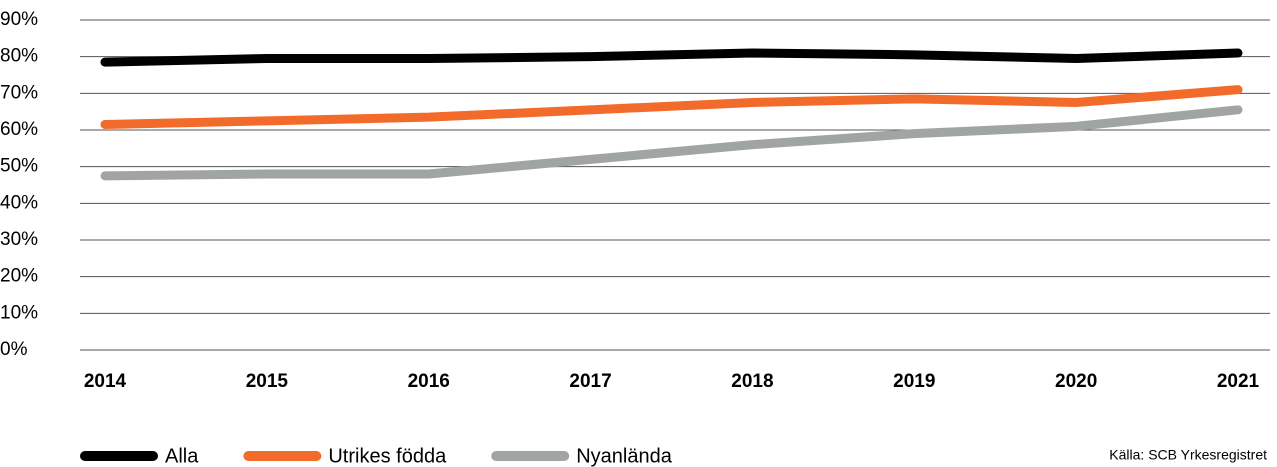  Describe the element at coordinates (182, 456) in the screenshot. I see `legend-label: Alla` at that location.